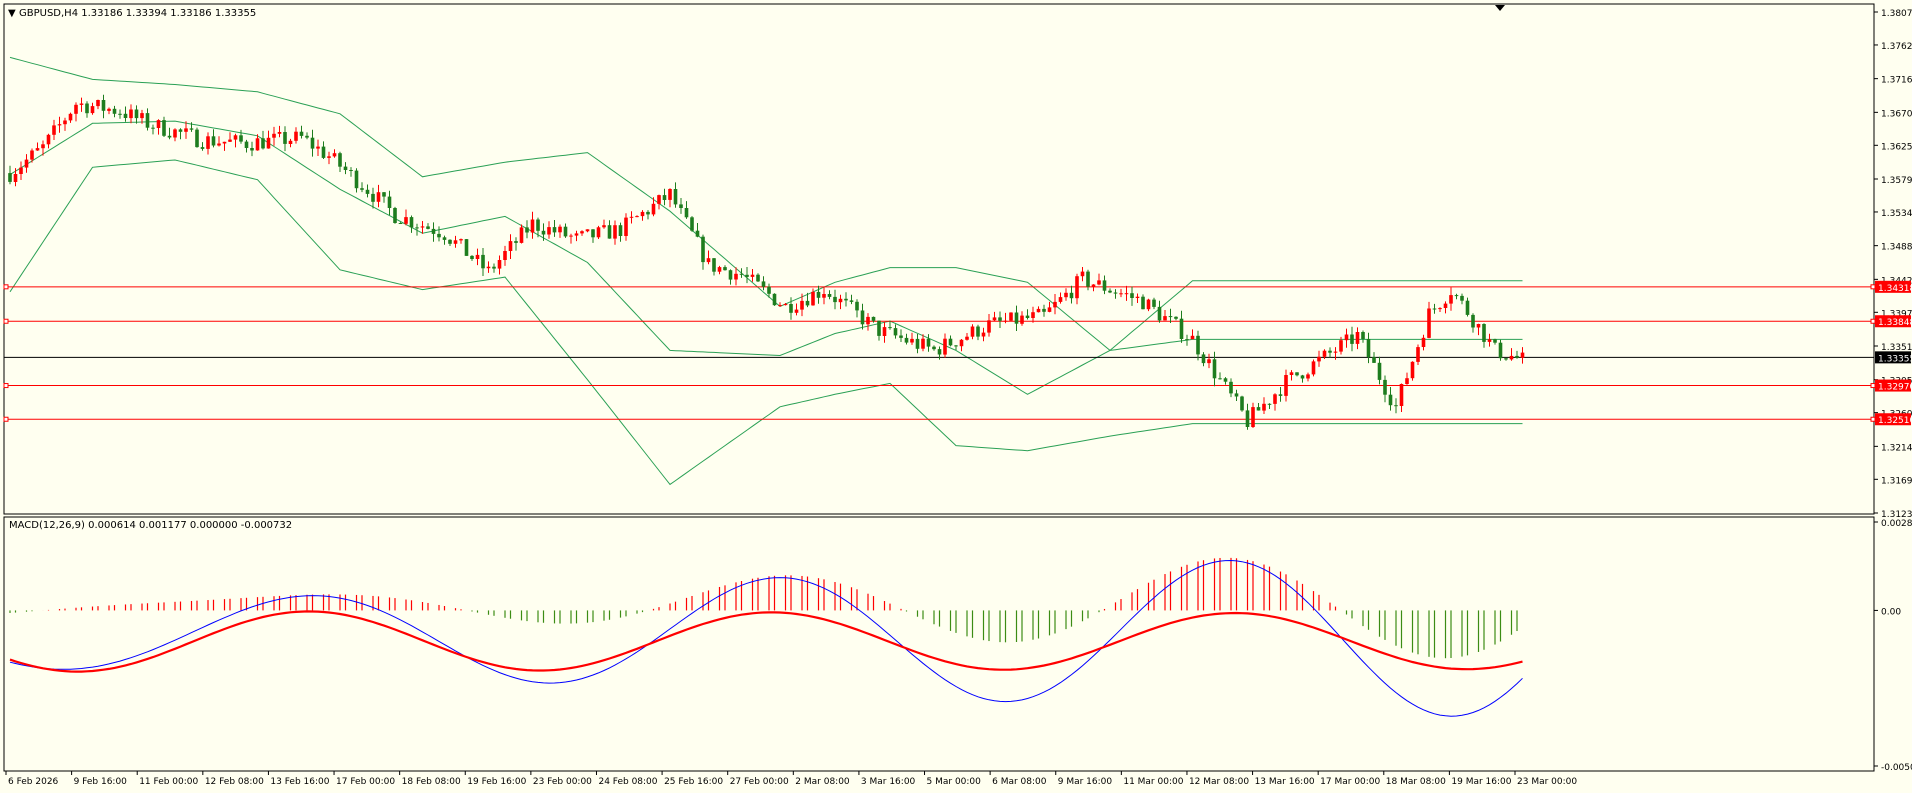 Image resolution: width=1912 pixels, height=793 pixels. What do you see at coordinates (1896, 348) in the screenshot?
I see `price-tick-label: 1.33510` at bounding box center [1896, 348].